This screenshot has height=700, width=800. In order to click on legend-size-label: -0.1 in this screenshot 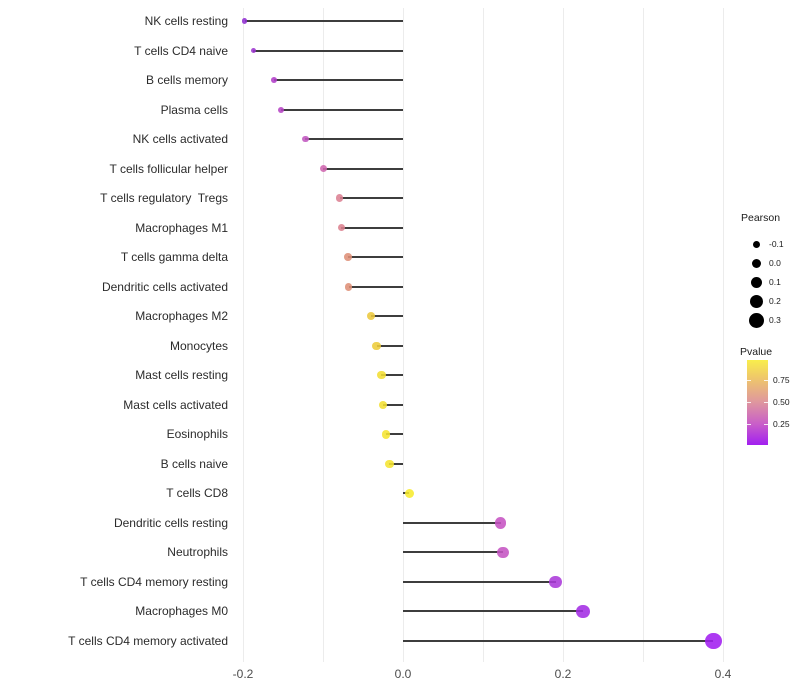, I will do `click(776, 244)`.